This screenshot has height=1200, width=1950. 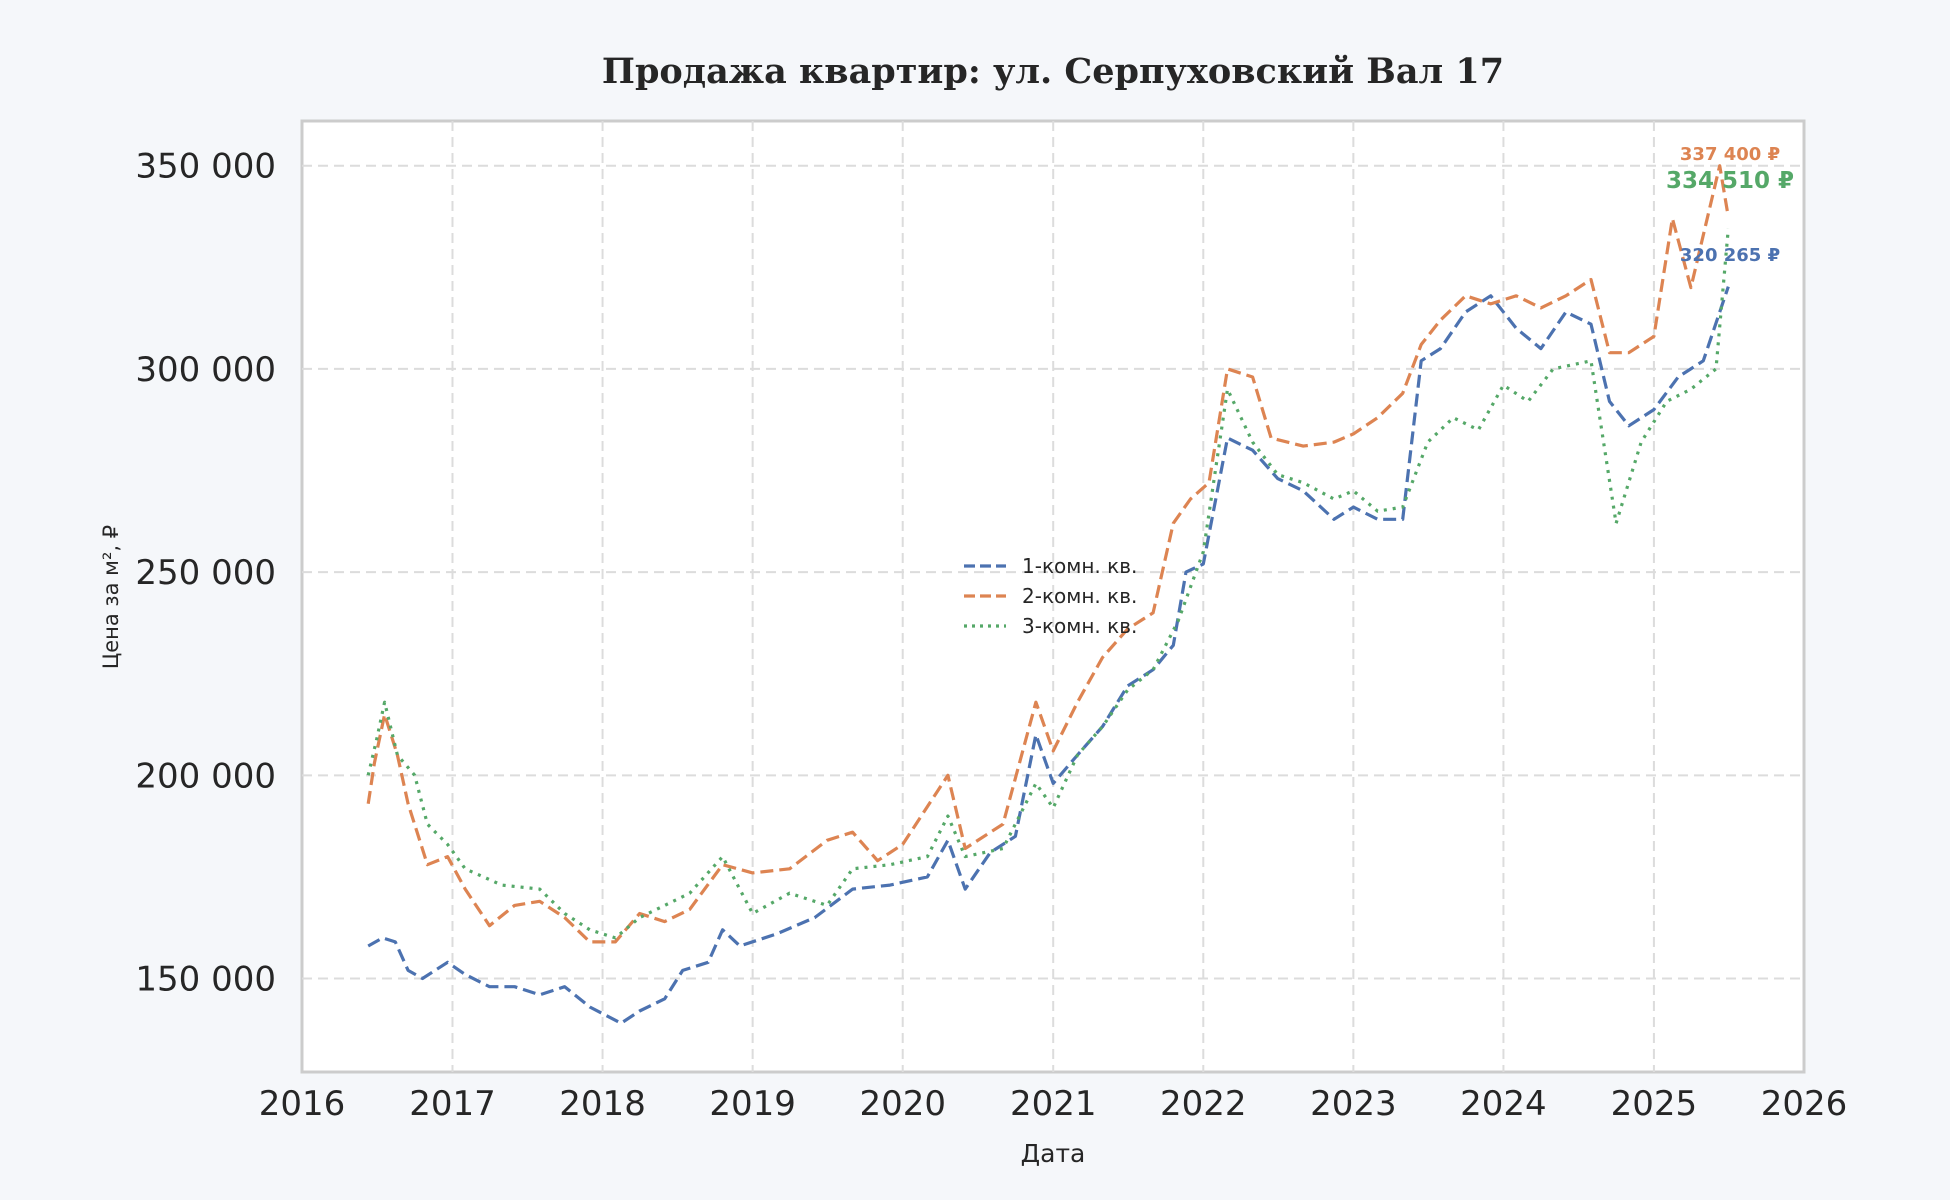 What do you see at coordinates (1079, 596) in the screenshot?
I see `legend-label: 2-комн. кв.` at bounding box center [1079, 596].